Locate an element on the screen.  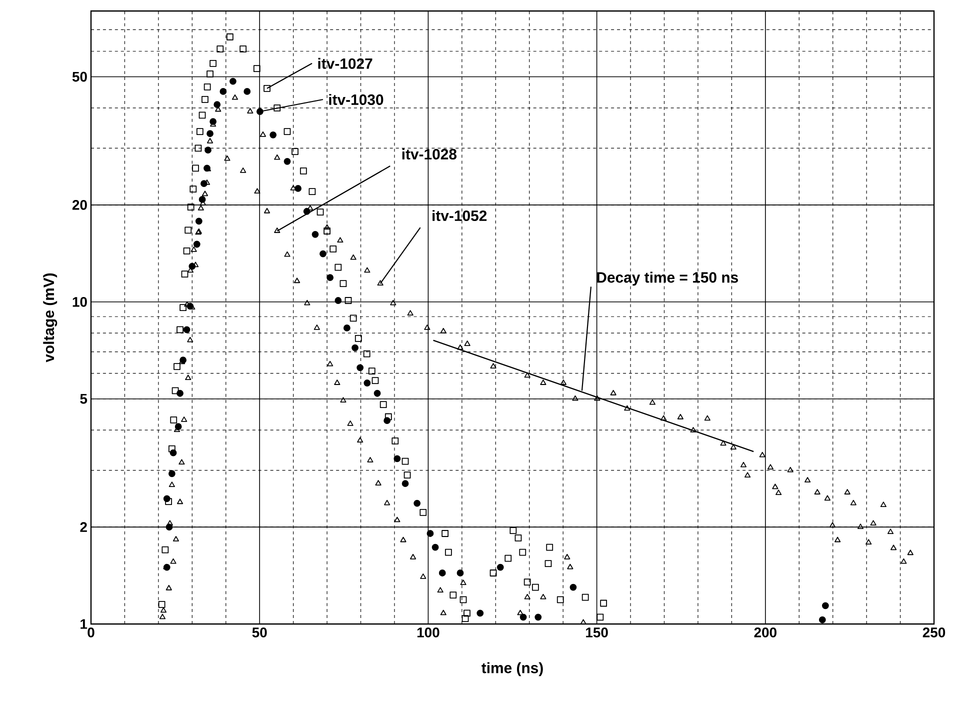
x-axis-title: time (ns) is located at coordinates (512, 669).